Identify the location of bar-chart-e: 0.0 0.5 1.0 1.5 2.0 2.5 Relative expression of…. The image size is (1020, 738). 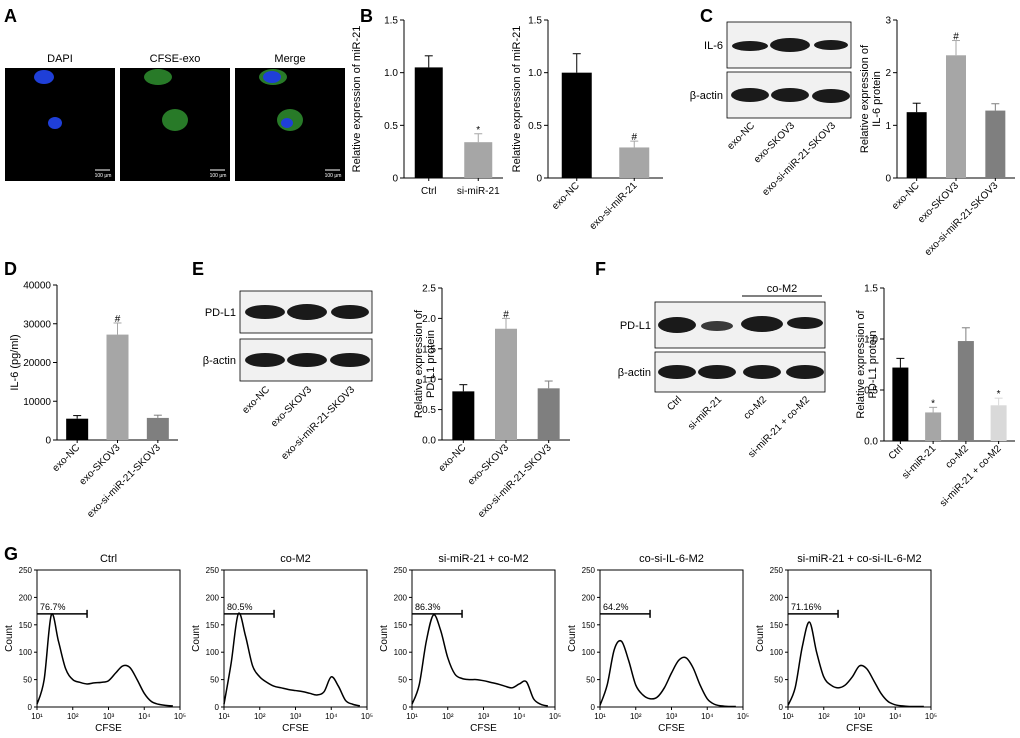
(491, 402).